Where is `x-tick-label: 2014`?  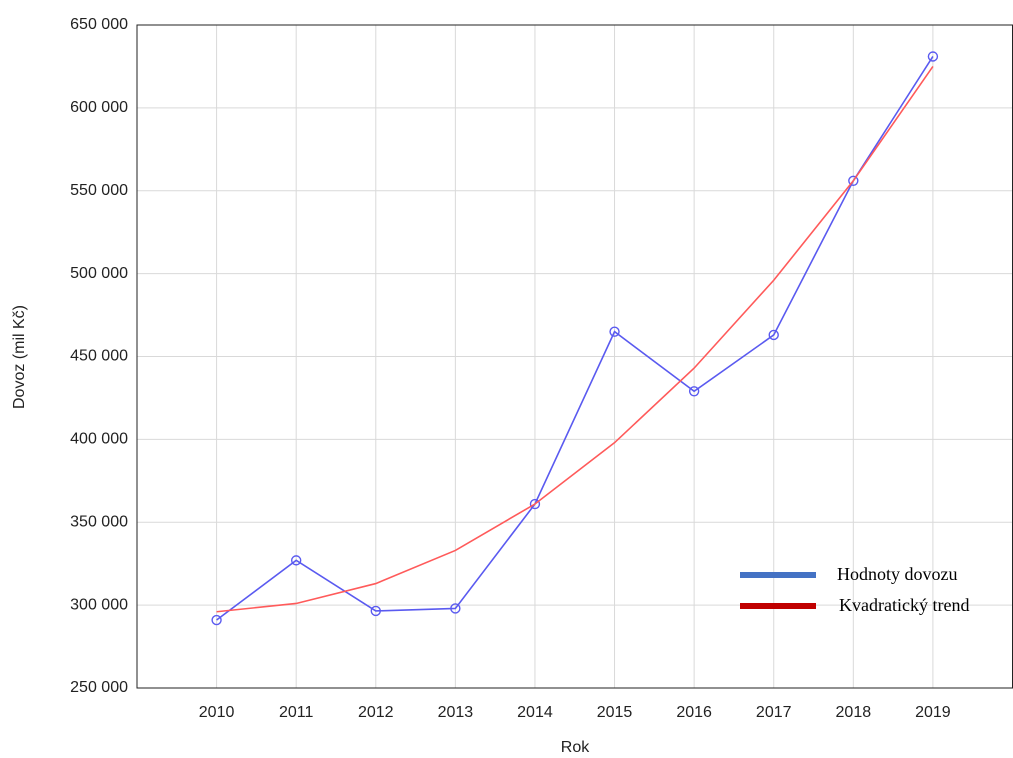
x-tick-label: 2014 is located at coordinates (535, 712).